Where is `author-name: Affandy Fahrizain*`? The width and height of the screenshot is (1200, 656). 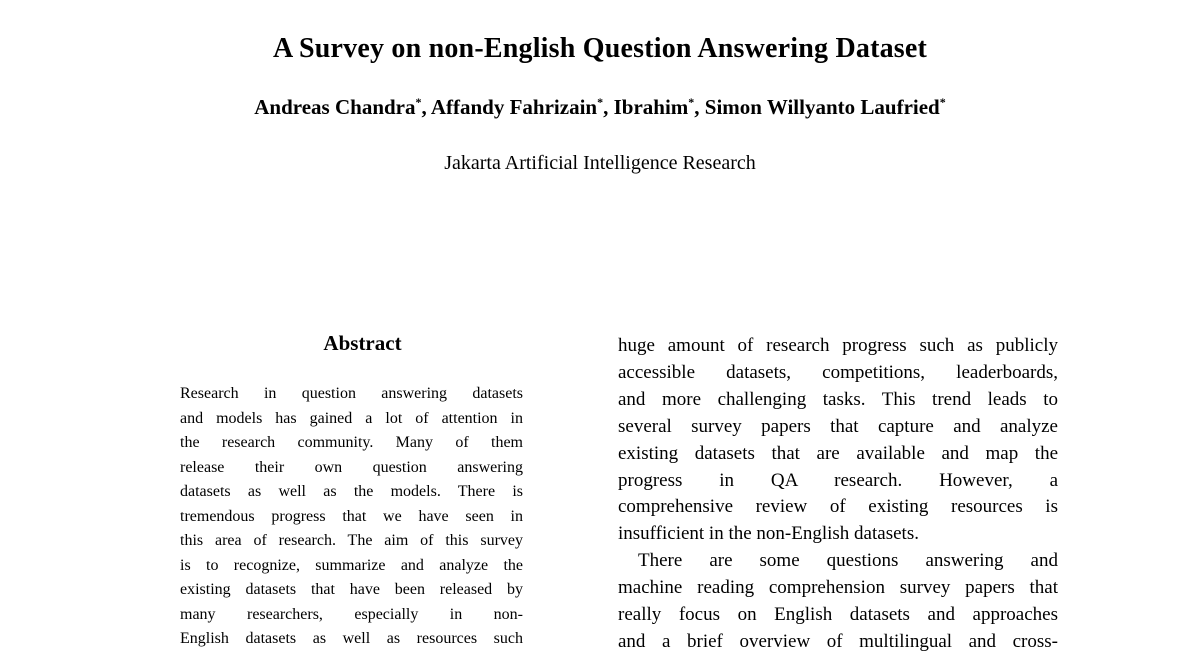 author-name: Affandy Fahrizain* is located at coordinates (517, 107).